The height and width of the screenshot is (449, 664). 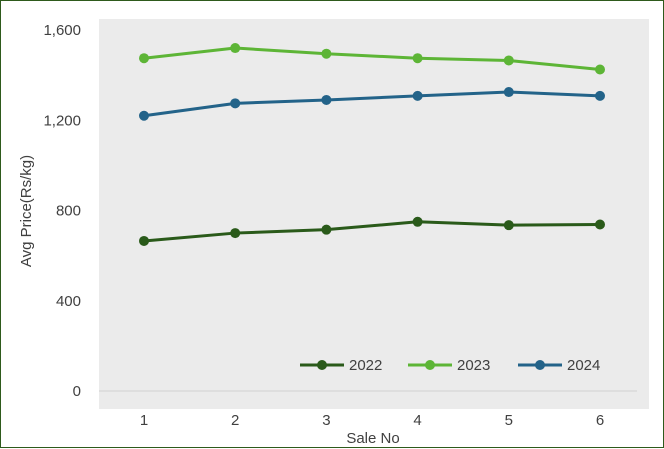 I want to click on legend-item-2024: 2024, so click(x=559, y=365).